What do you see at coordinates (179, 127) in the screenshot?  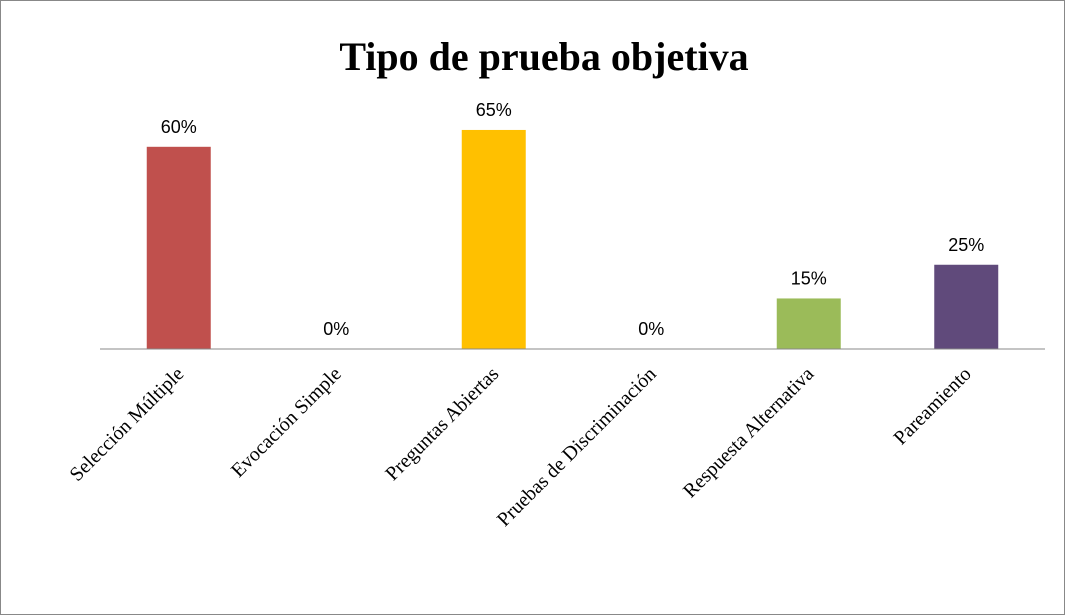 I see `value-label: 60%` at bounding box center [179, 127].